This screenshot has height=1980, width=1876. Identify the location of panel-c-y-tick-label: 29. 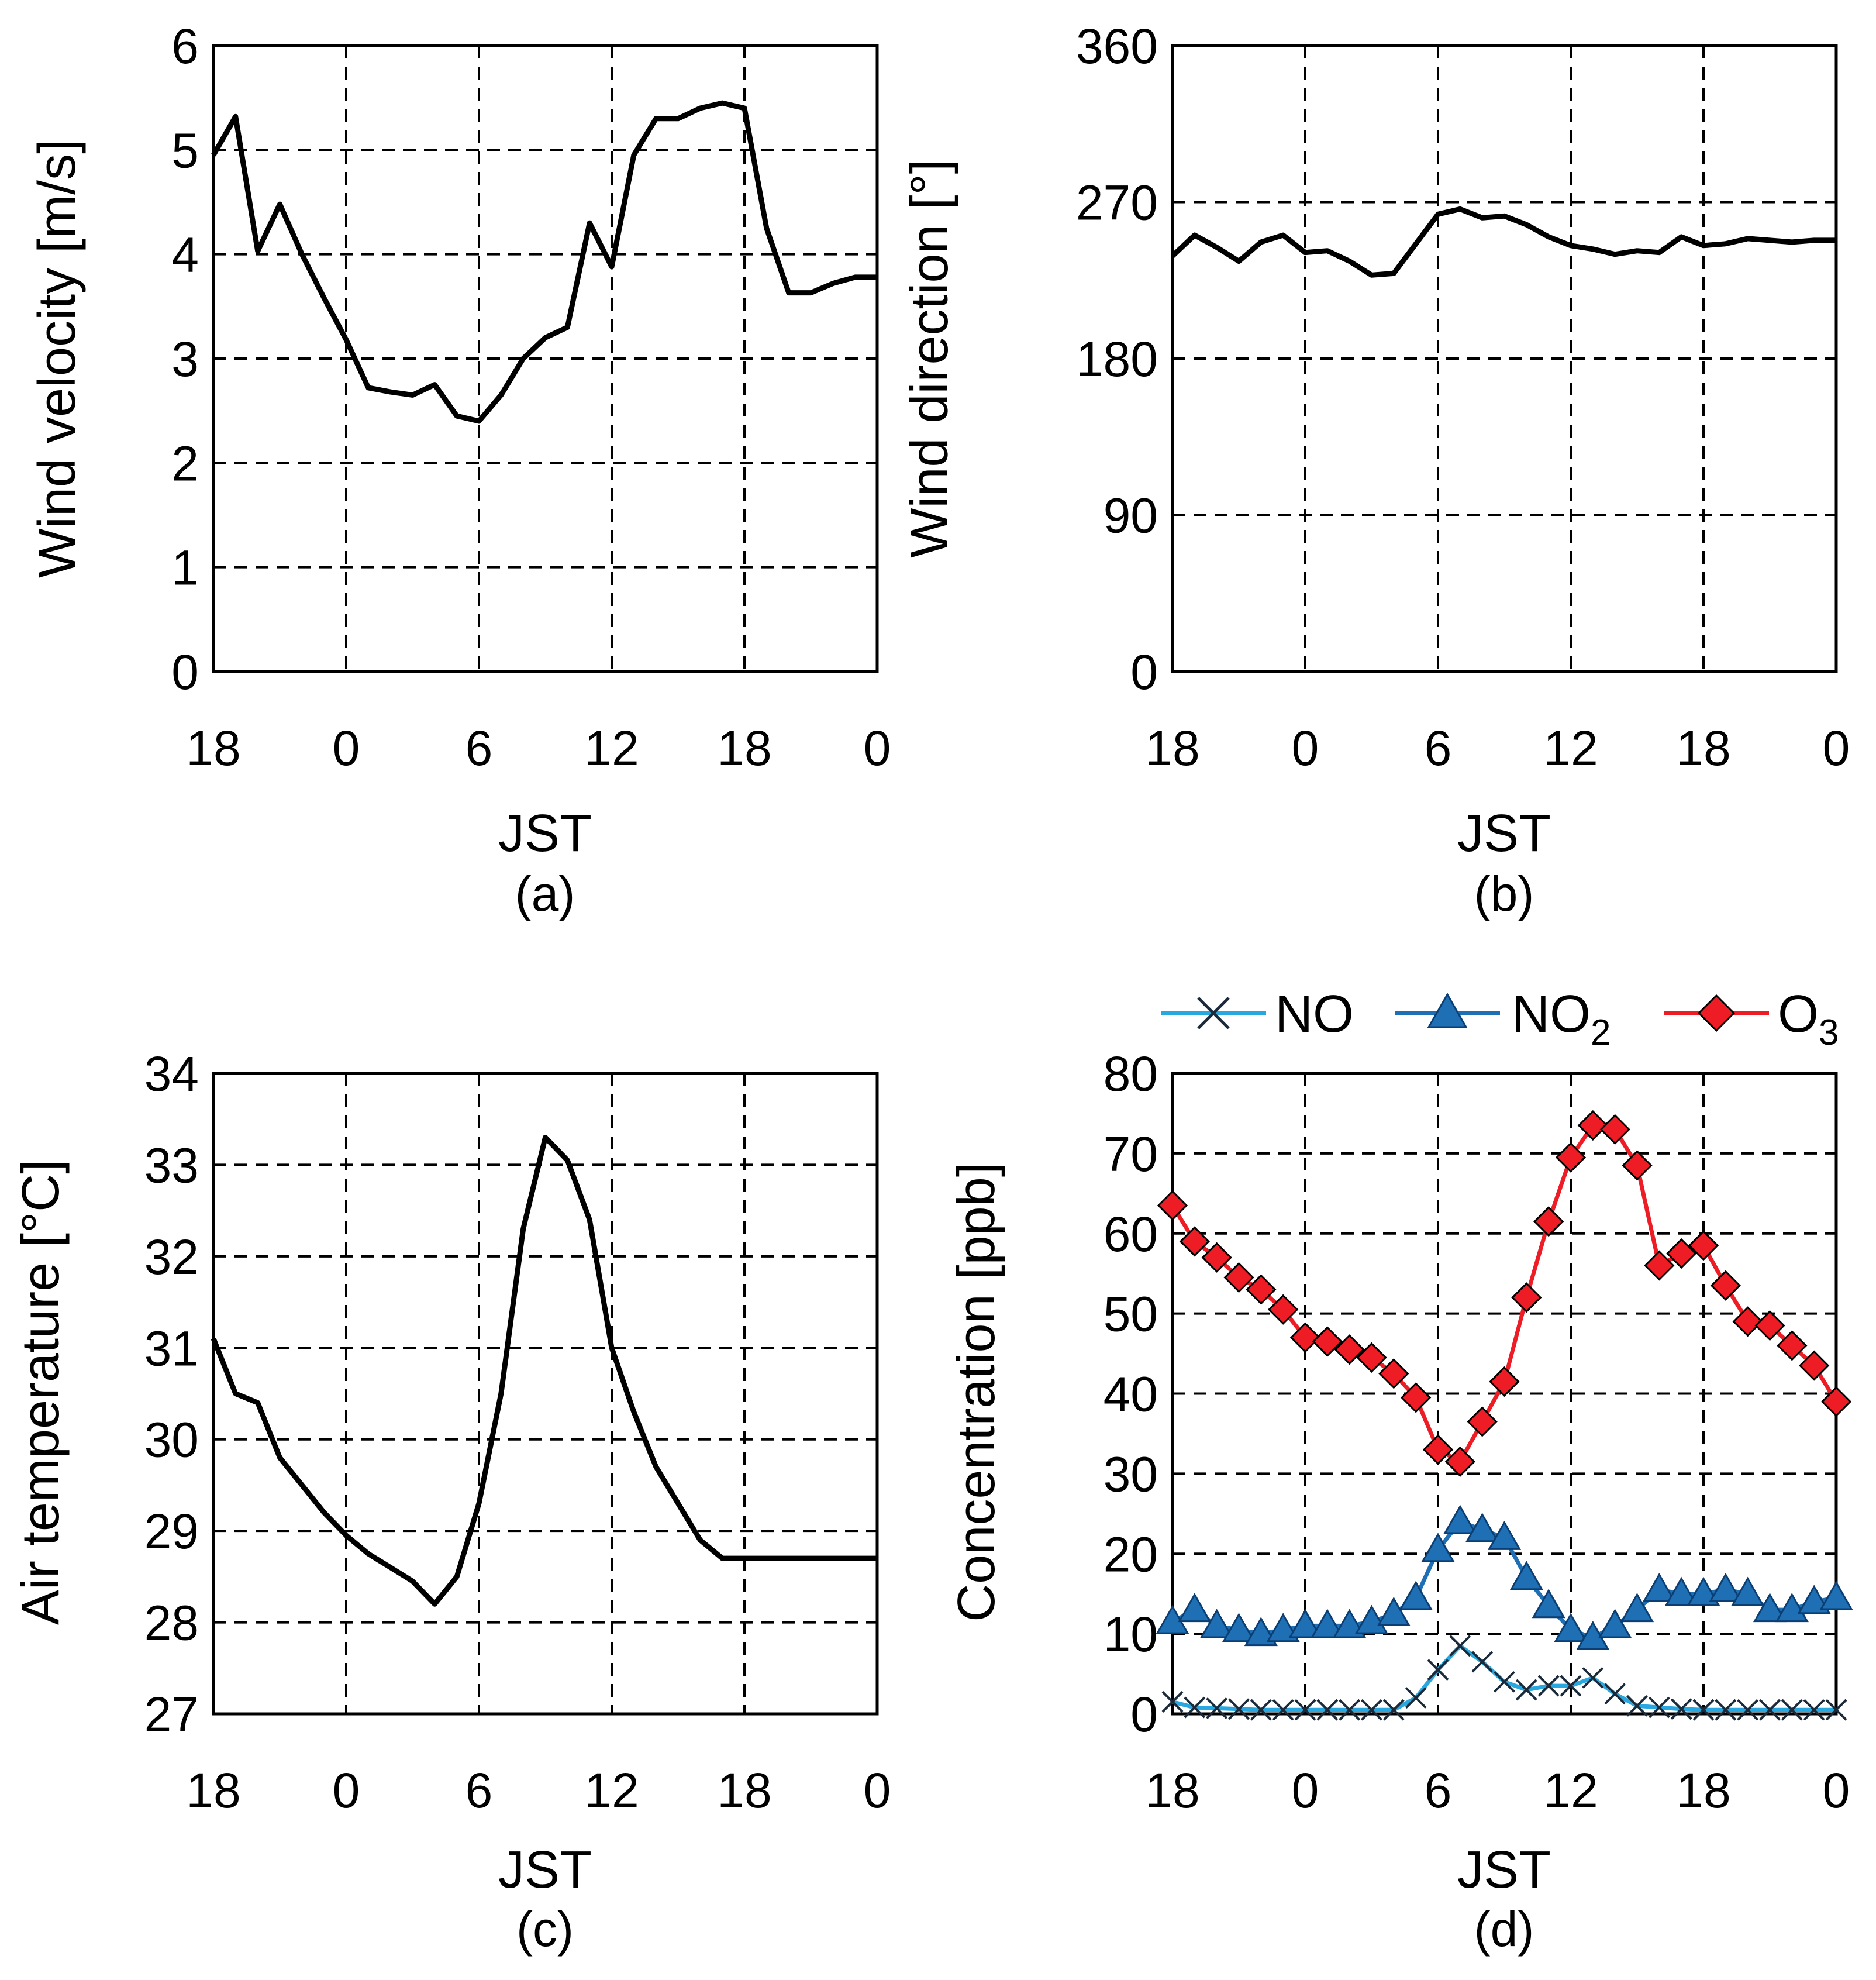
(172, 1531).